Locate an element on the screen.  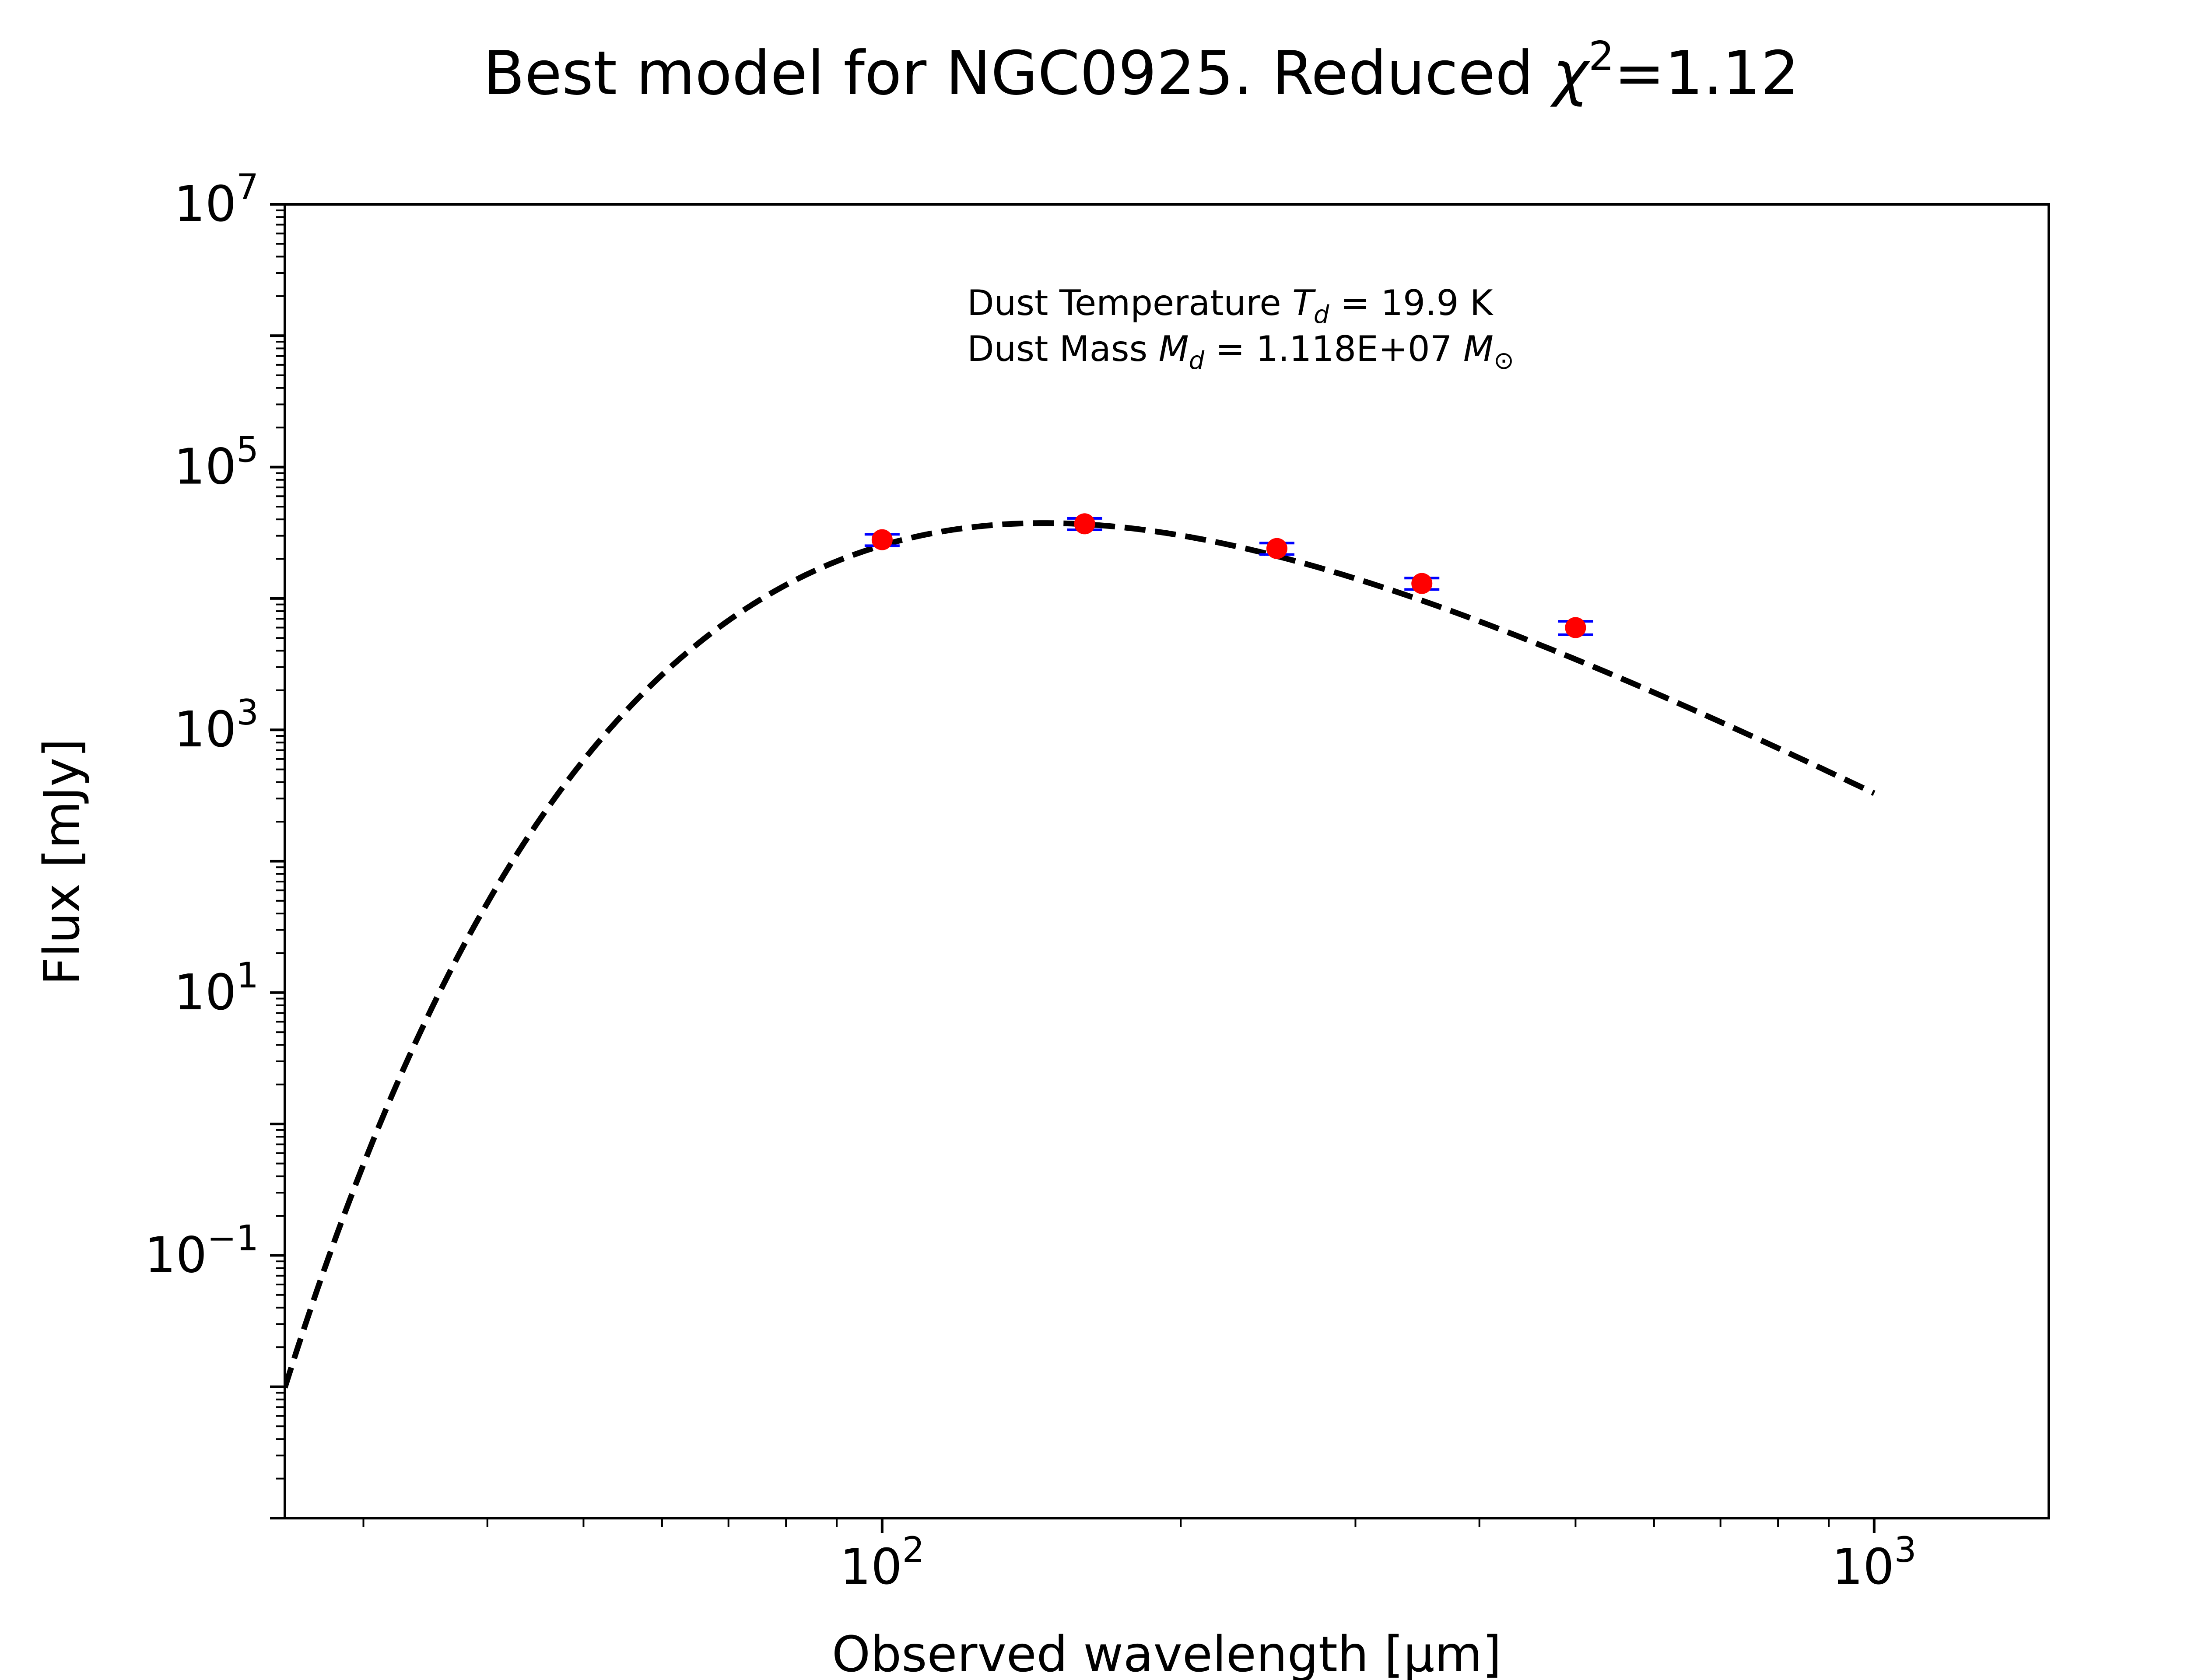
y-tick-label: 10¹ is located at coordinates (216, 988).